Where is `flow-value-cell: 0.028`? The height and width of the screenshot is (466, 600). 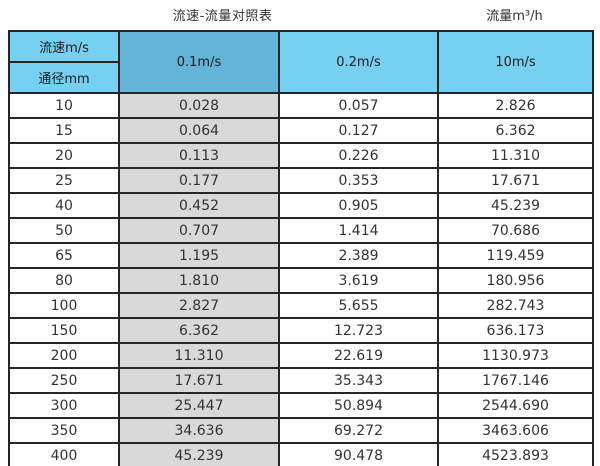
flow-value-cell: 0.028 is located at coordinates (199, 105).